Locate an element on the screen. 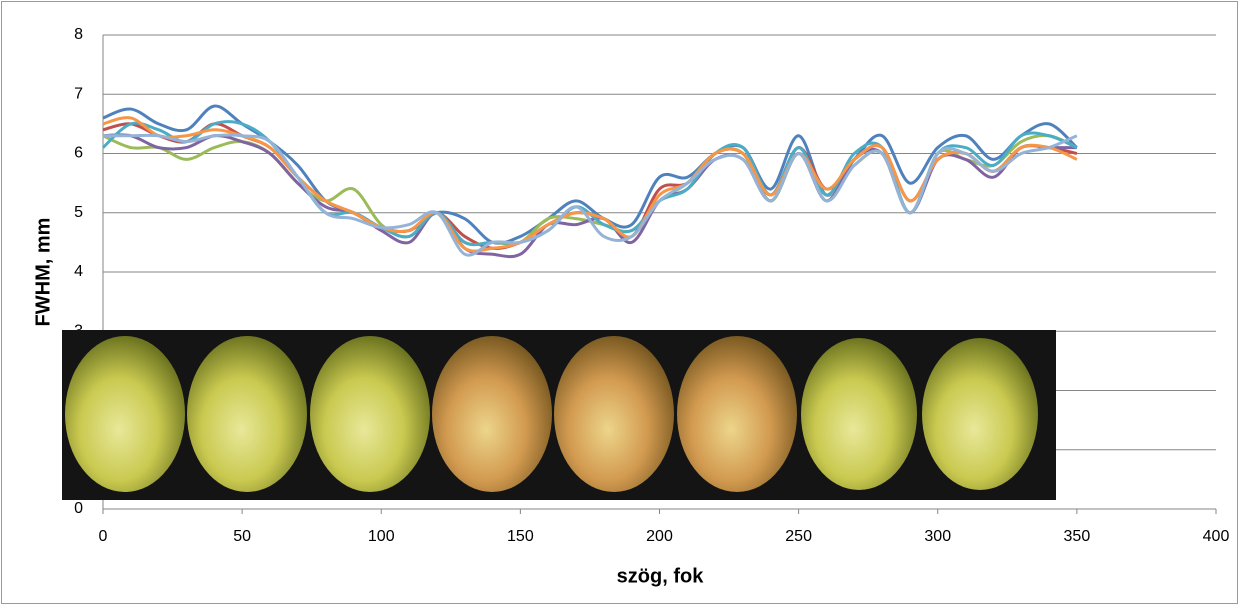 This screenshot has width=1244, height=606. x-tick-label: 0 is located at coordinates (103, 536).